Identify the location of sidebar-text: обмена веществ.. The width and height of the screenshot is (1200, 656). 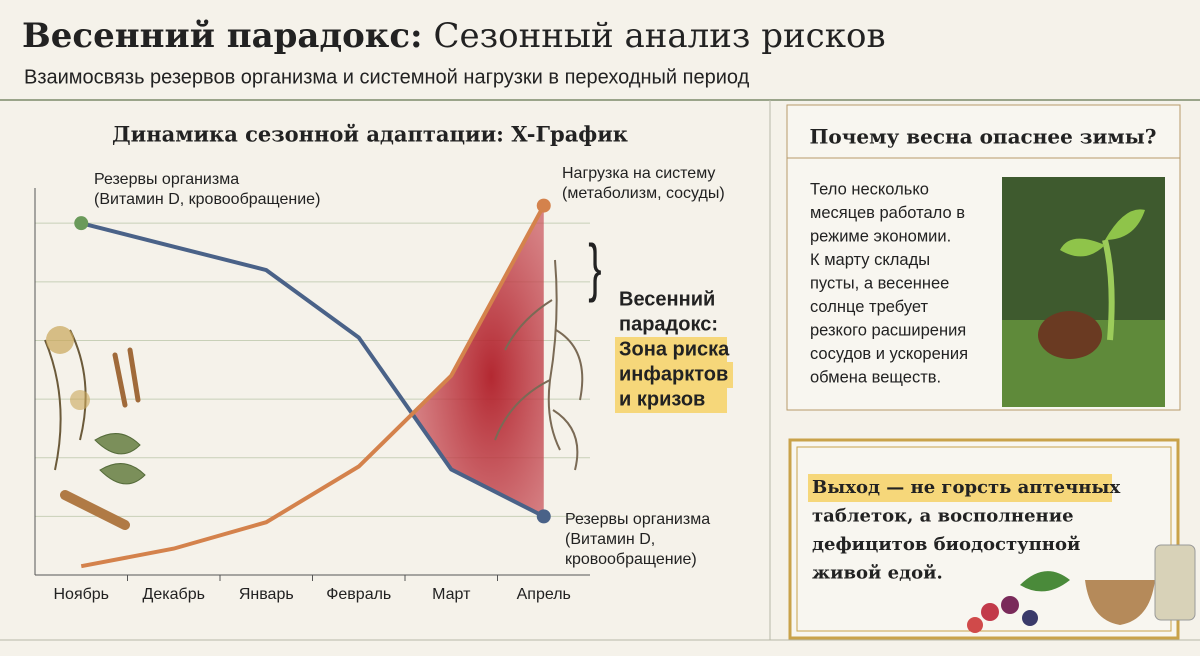
(875, 377).